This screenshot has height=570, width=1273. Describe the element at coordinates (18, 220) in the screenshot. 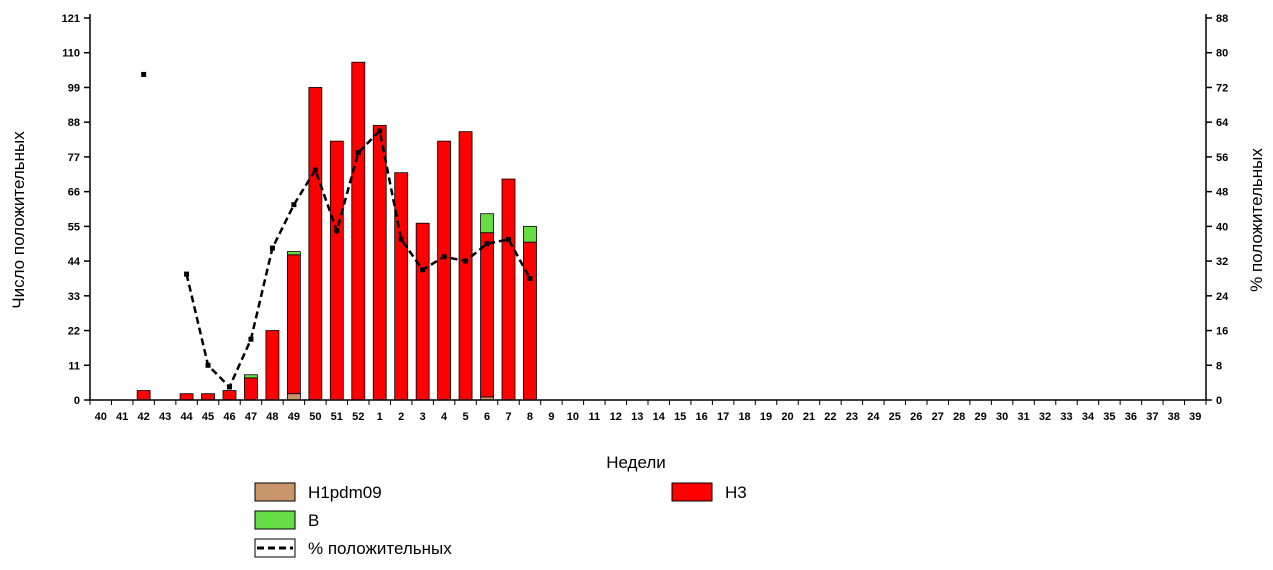

I see `y-axis-title: Число положительных` at that location.